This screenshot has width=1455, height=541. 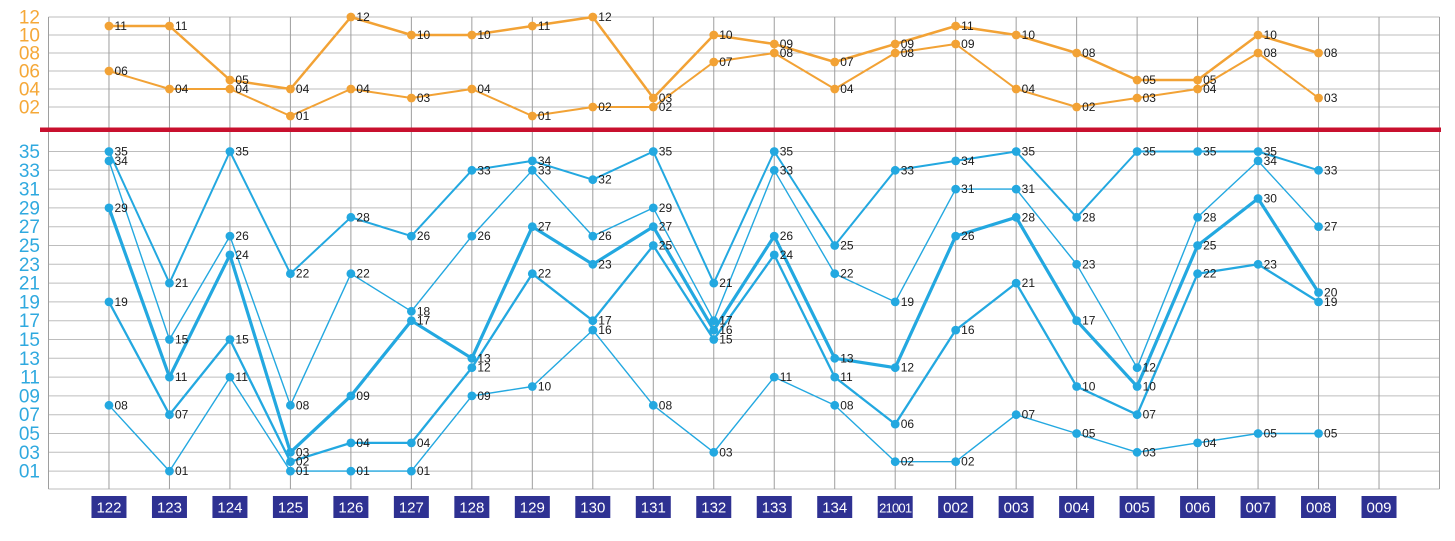 I want to click on back-zone-axis-label: 12, so click(x=29, y=18).